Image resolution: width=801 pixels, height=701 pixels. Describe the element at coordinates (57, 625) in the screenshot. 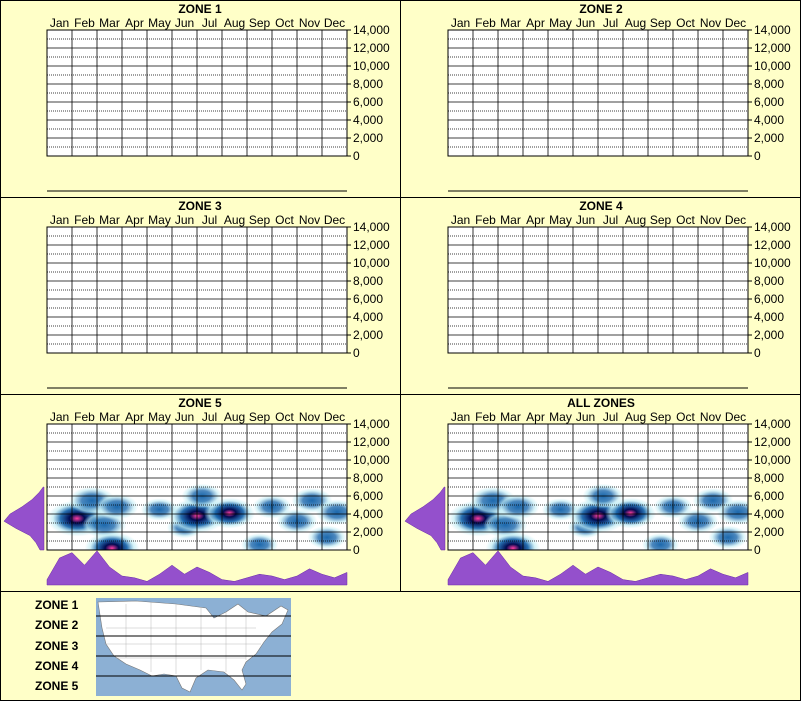

I see `legend-zone-2-label: ZONE 2` at that location.